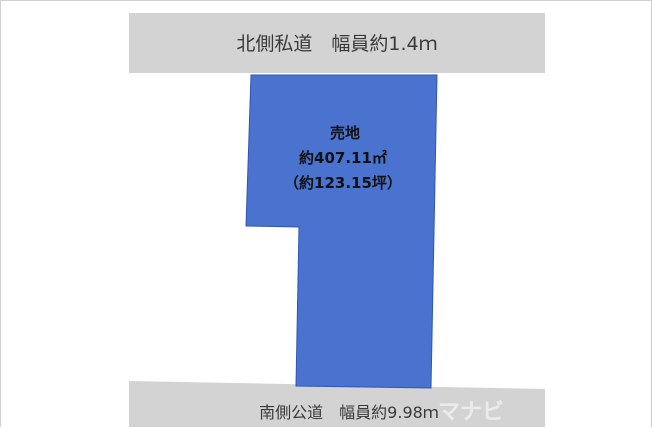 The image size is (652, 428). Describe the element at coordinates (345, 133) in the screenshot. I see `lot-title: 売地` at that location.